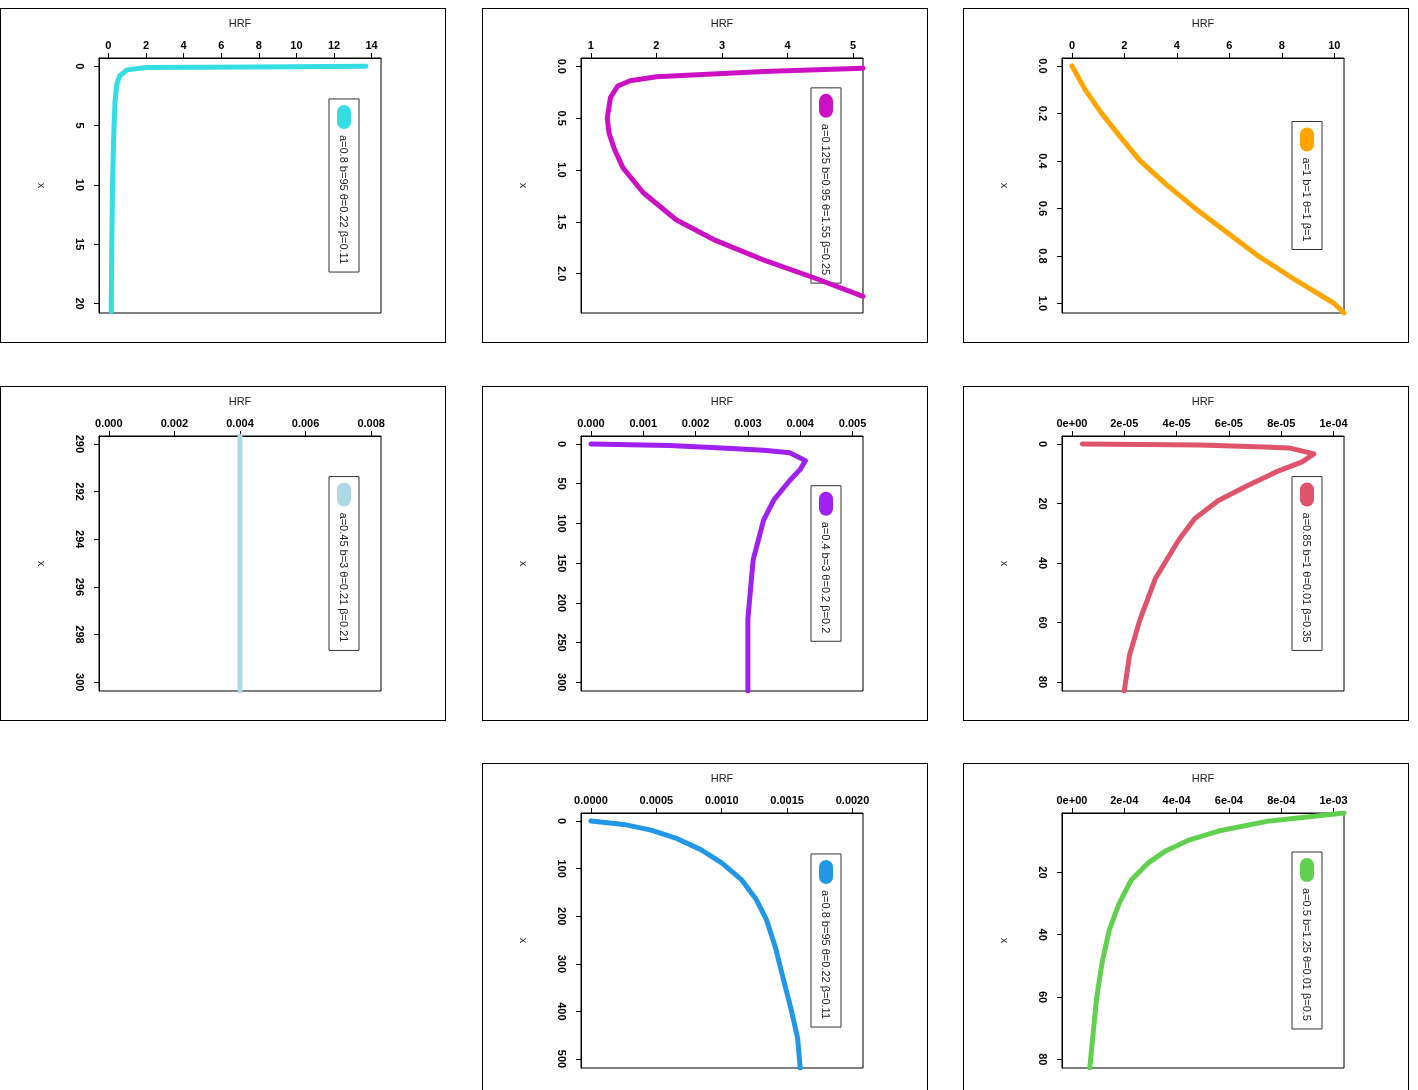  What do you see at coordinates (79, 185) in the screenshot?
I see `y-tick-label: 10` at bounding box center [79, 185].